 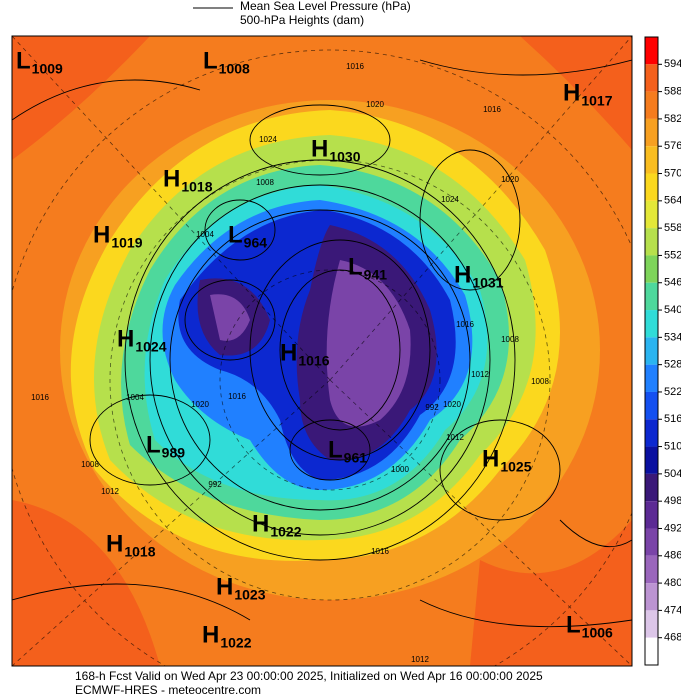 I want to click on colorbar-label: 492, so click(x=672, y=528).